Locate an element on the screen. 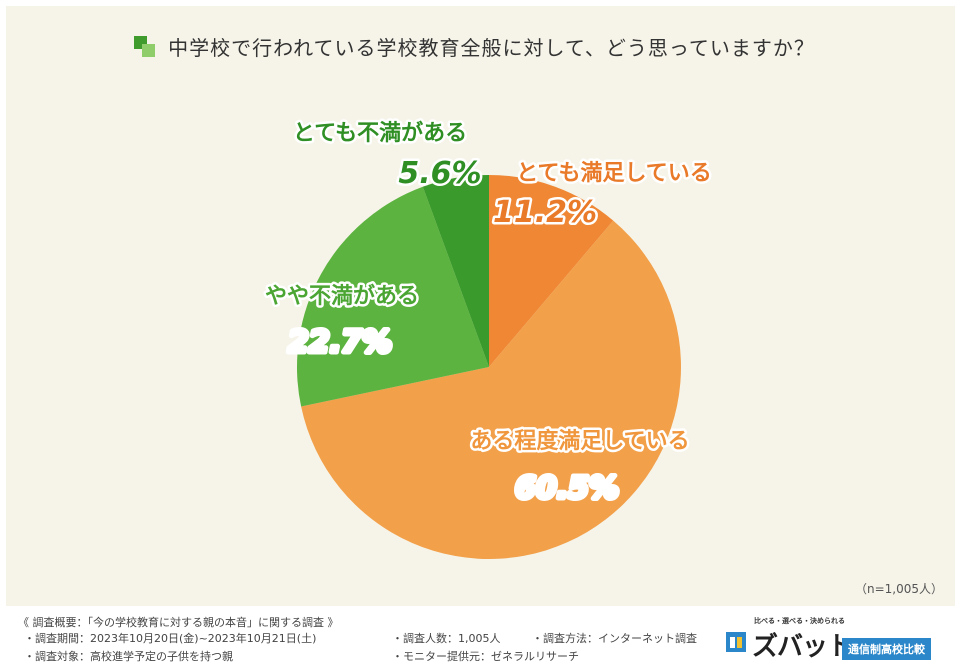  slice-label-2: やや不満がある is located at coordinates (342, 296).